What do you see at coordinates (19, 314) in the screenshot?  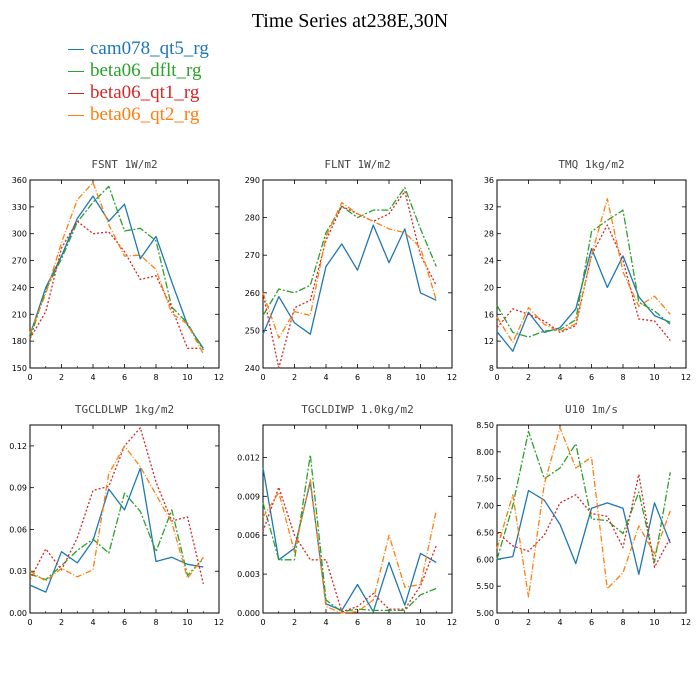 I see `y-tick-label: 210` at bounding box center [19, 314].